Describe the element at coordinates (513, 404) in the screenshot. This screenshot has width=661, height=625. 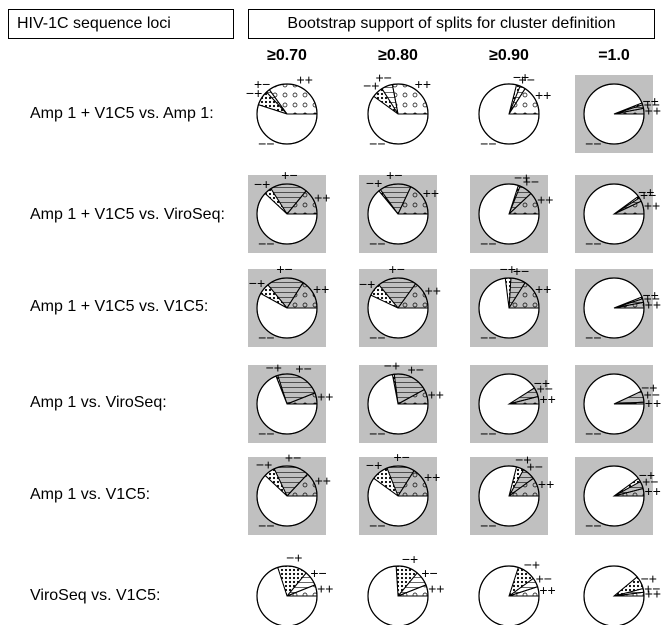
I see `pie-cell-r3-c2: +++−−+ −−` at that location.